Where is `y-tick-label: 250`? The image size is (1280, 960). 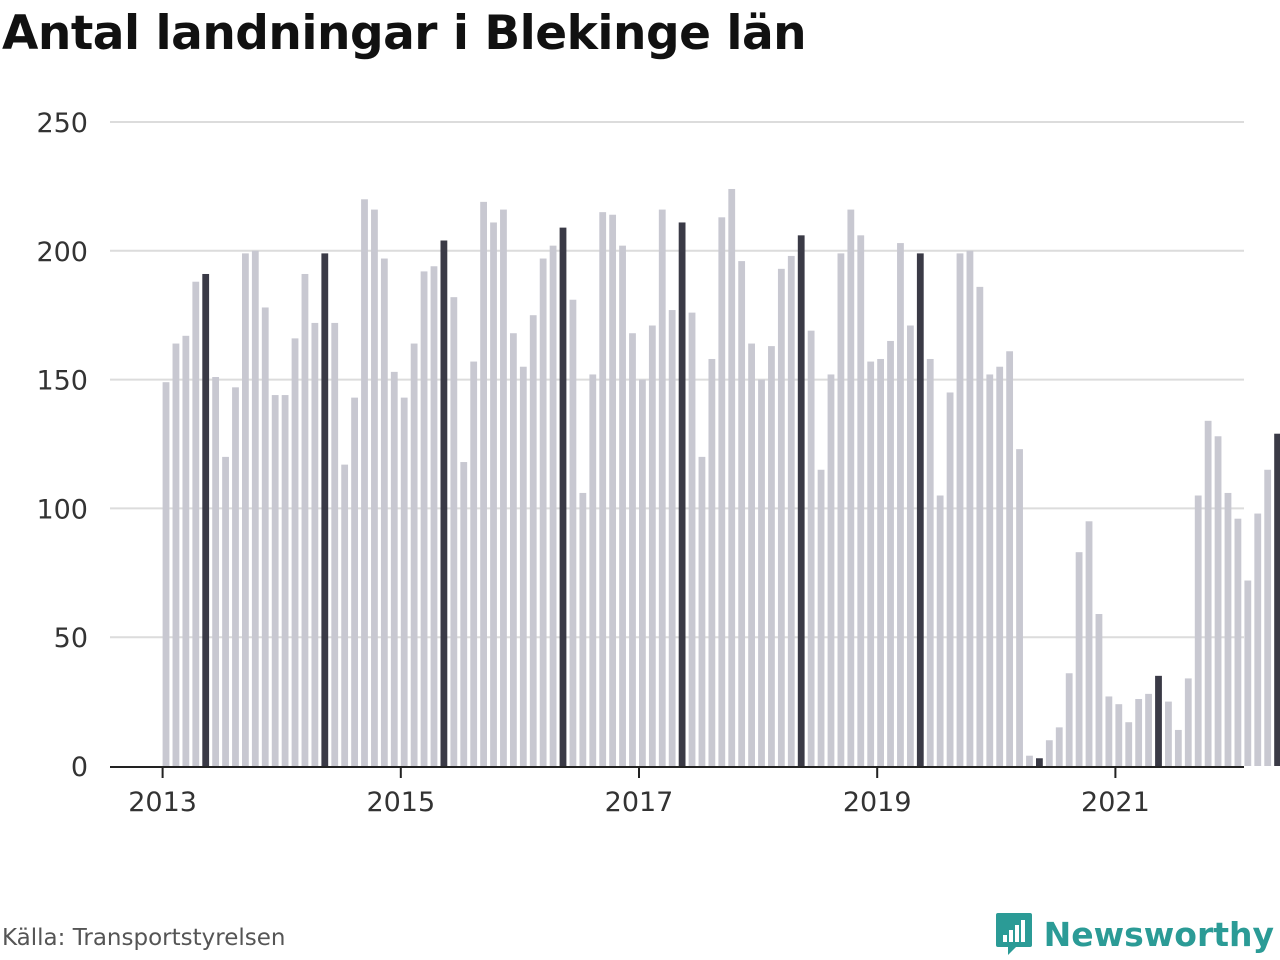
y-tick-label: 250 is located at coordinates (62, 123).